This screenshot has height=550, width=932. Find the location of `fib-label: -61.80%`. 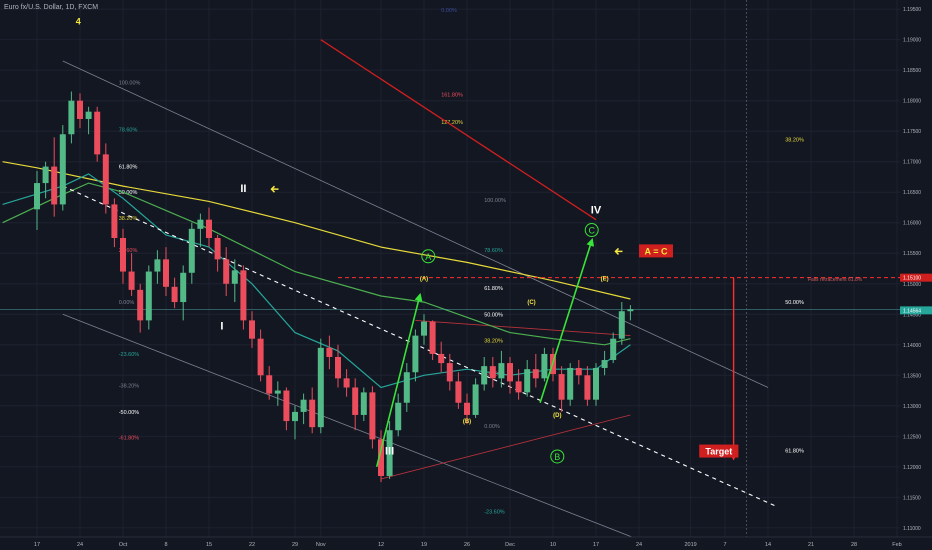

fib-label: -61.80% is located at coordinates (129, 439).